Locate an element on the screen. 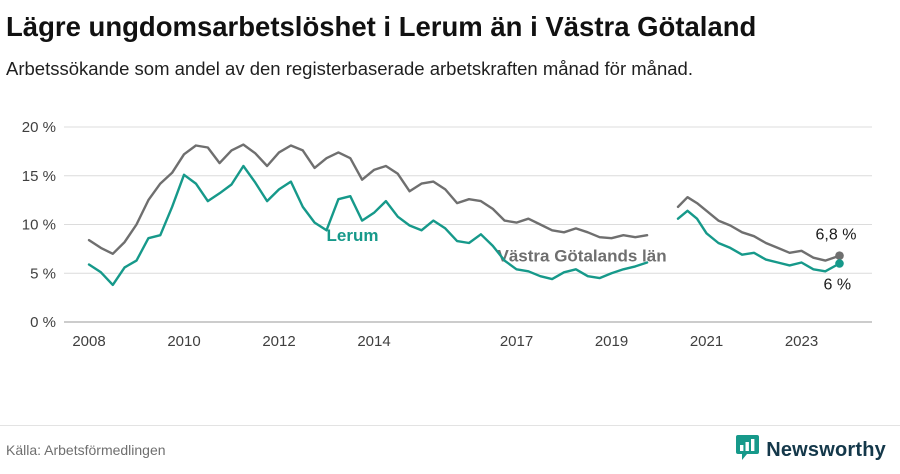 The image size is (900, 474). series-end-value-label: 6 % is located at coordinates (838, 285).